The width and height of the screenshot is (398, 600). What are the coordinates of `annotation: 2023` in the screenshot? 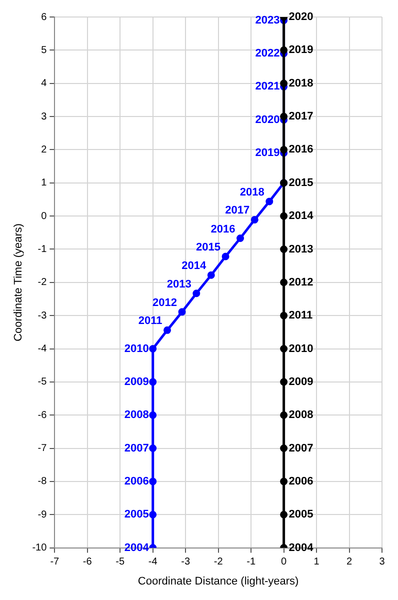 It's located at (267, 20).